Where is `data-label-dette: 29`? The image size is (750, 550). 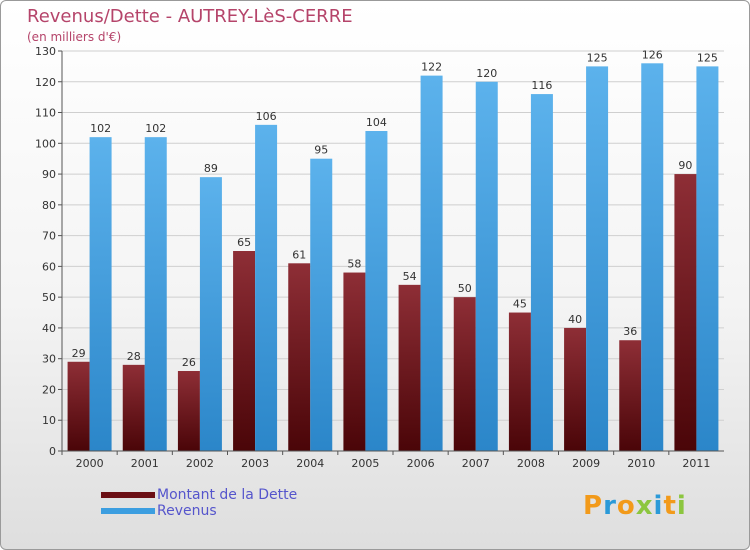
data-label-dette: 29 is located at coordinates (79, 353).